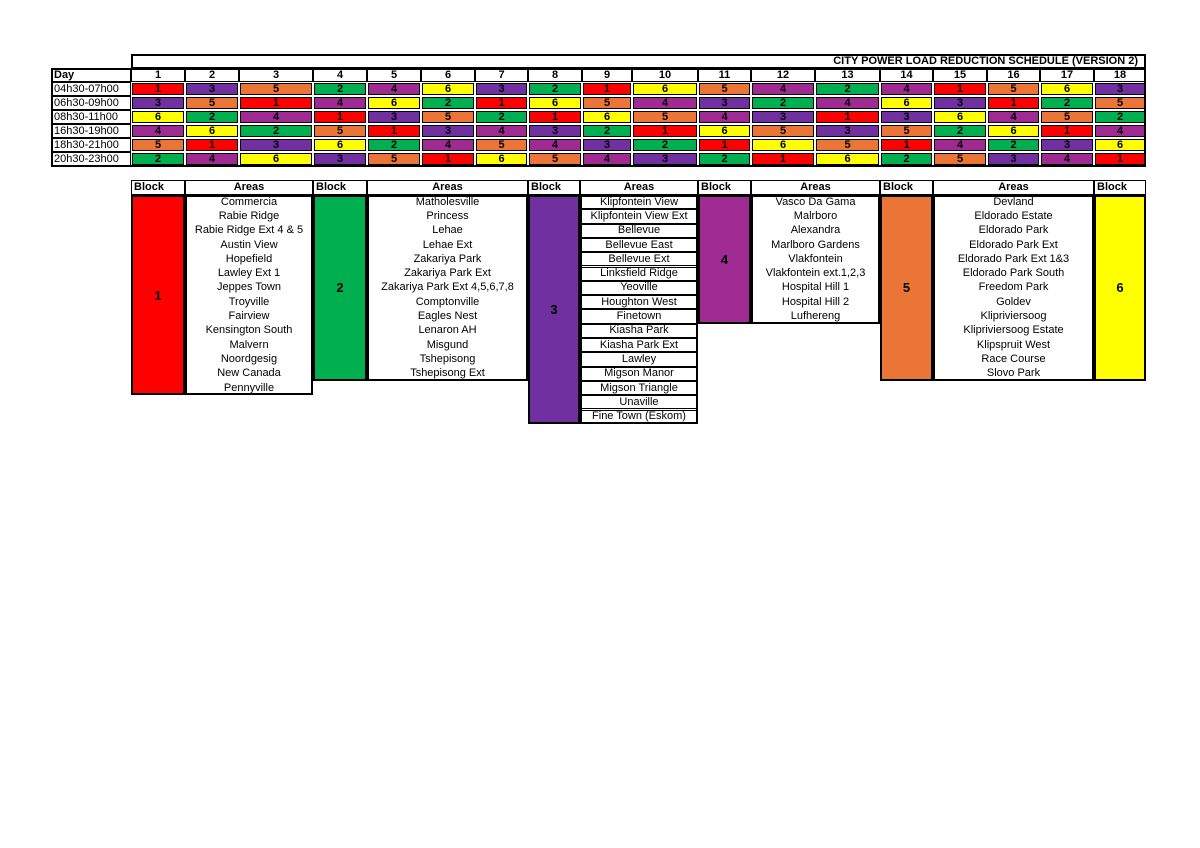  What do you see at coordinates (91, 103) in the screenshot?
I see `time-slot-label: 06h30-09h00` at bounding box center [91, 103].